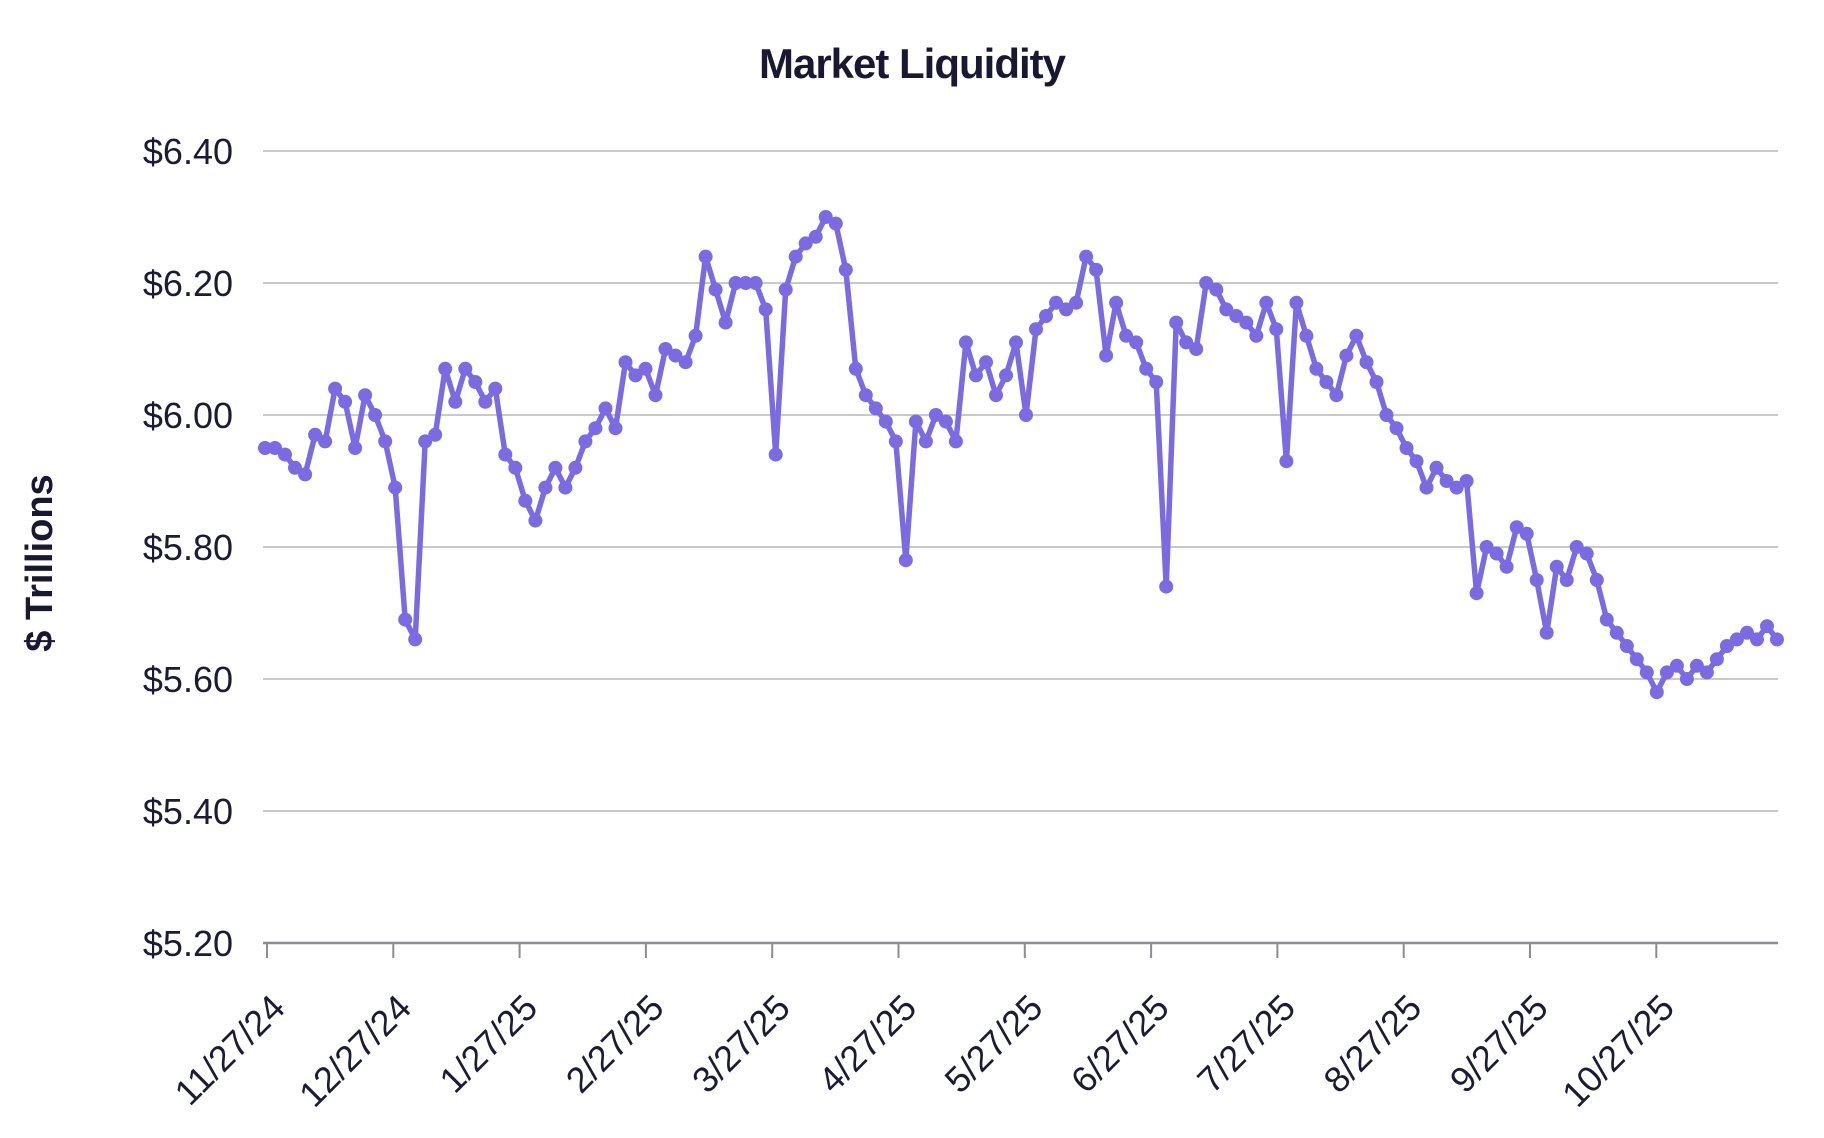 The width and height of the screenshot is (1824, 1138). I want to click on x-tick-label: 9/27/25, so click(1499, 1044).